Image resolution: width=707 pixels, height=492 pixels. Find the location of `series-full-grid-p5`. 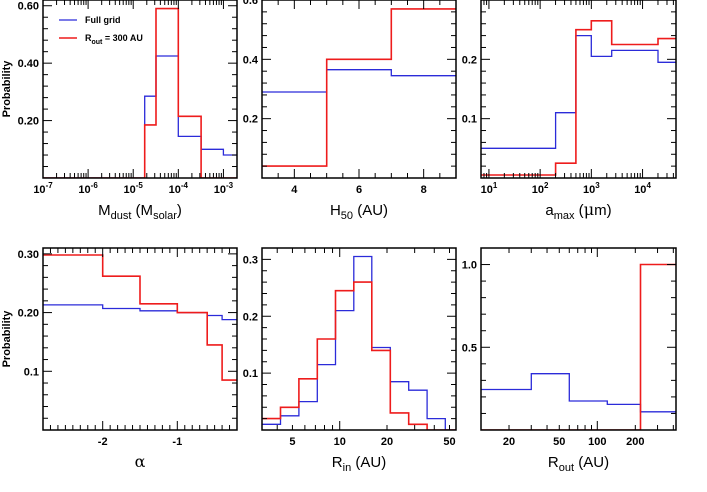

series-full-grid-p5 is located at coordinates (359, 342).